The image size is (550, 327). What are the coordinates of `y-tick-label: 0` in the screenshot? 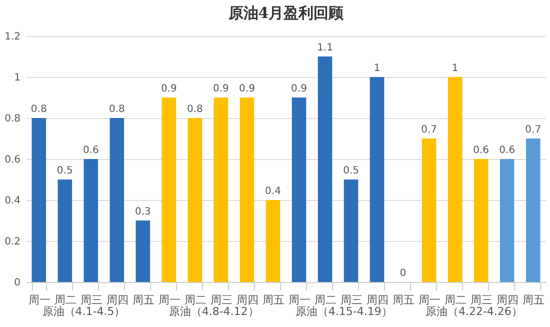 It's located at (17, 283).